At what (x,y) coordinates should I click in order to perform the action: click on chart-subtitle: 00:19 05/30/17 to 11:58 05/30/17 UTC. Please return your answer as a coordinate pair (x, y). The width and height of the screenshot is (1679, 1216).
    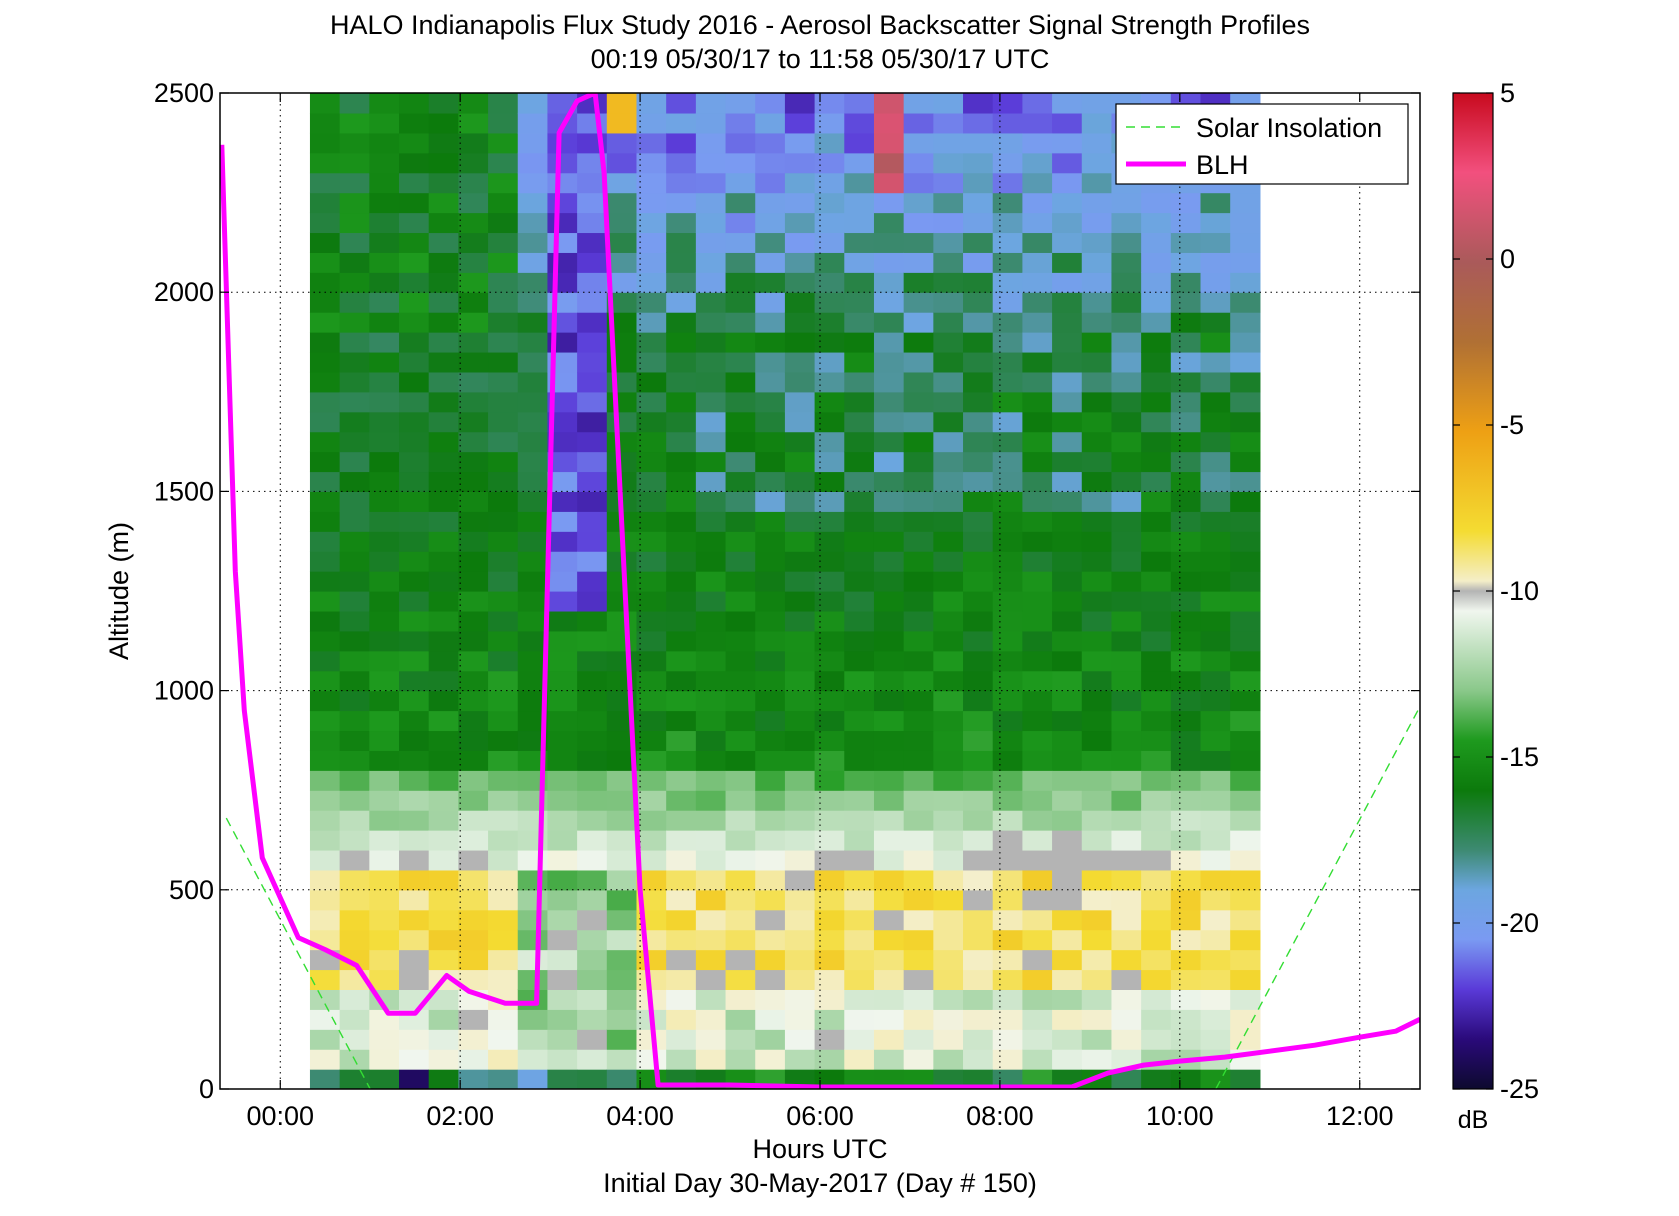
    Looking at the image, I should click on (820, 59).